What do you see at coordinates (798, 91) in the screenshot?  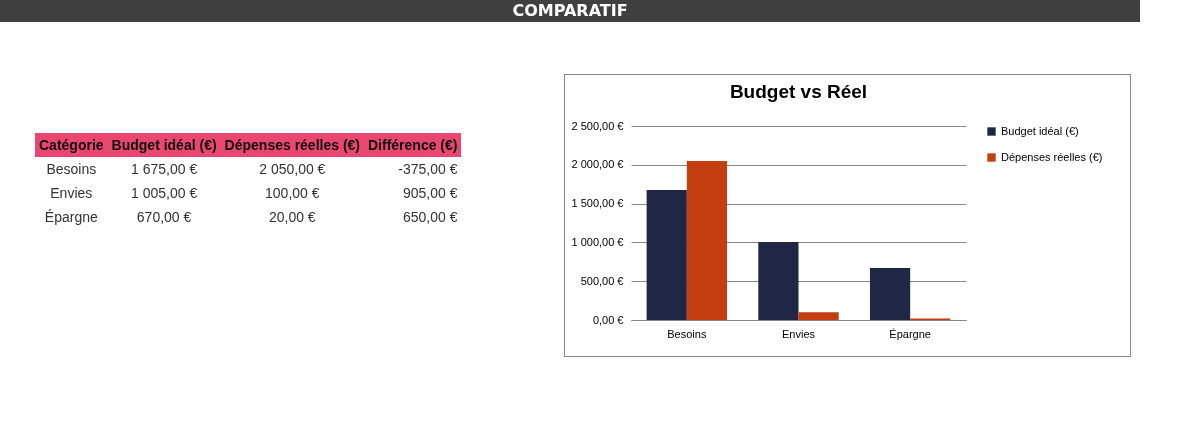 I see `chart-title: Budget vs Réel` at bounding box center [798, 91].